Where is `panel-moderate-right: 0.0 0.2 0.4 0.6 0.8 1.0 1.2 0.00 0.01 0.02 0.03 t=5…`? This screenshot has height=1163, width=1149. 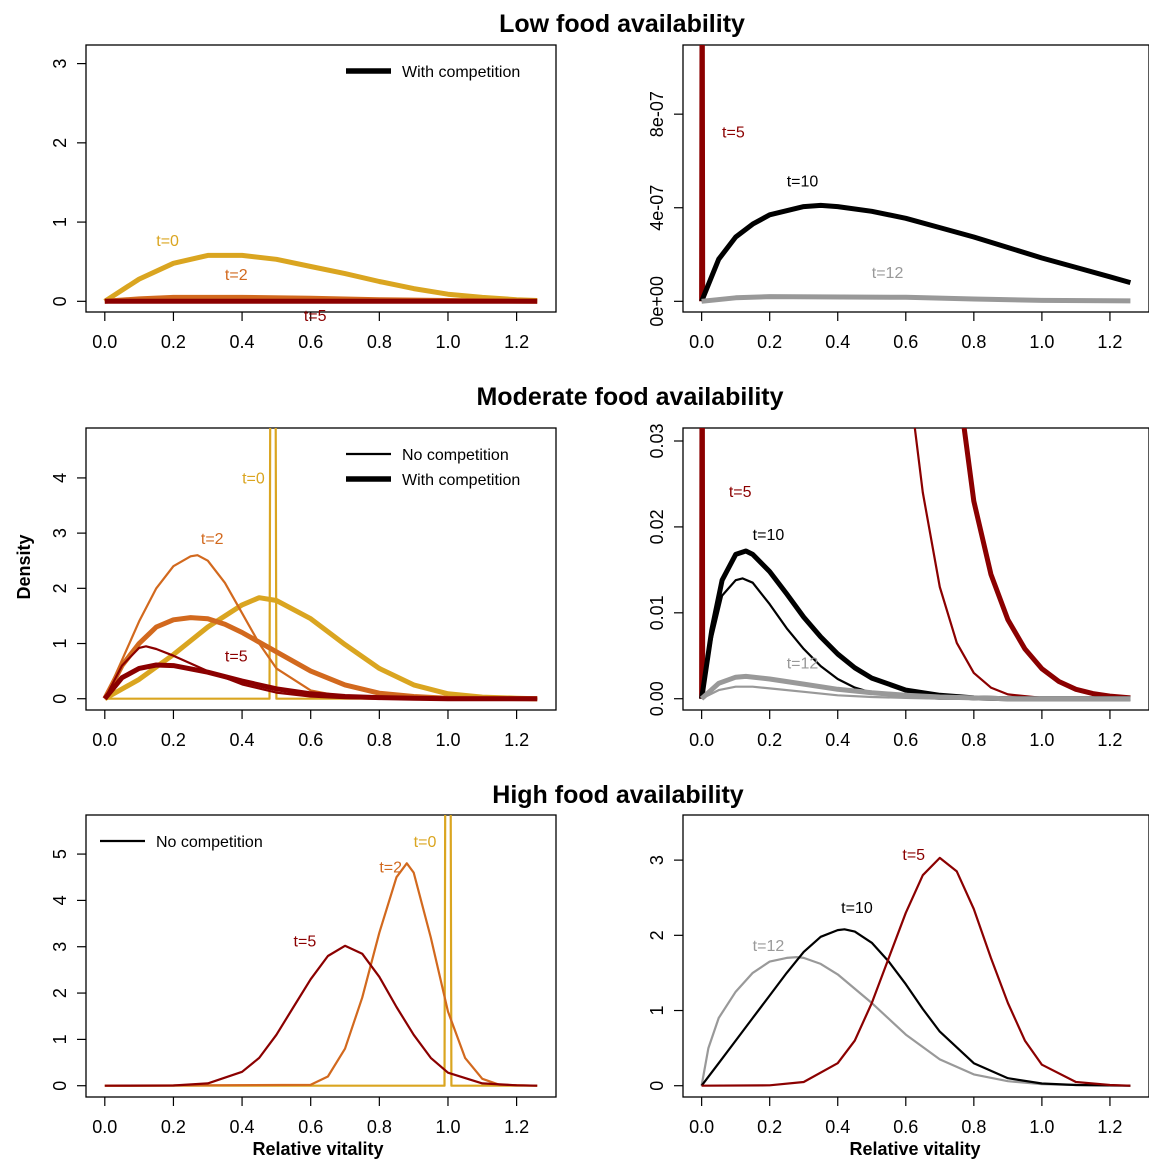
panel-moderate-right: 0.0 0.2 0.4 0.6 0.8 1.0 1.2 0.00 0.01 0.02 0.03 t=5… is located at coordinates (898, 586).